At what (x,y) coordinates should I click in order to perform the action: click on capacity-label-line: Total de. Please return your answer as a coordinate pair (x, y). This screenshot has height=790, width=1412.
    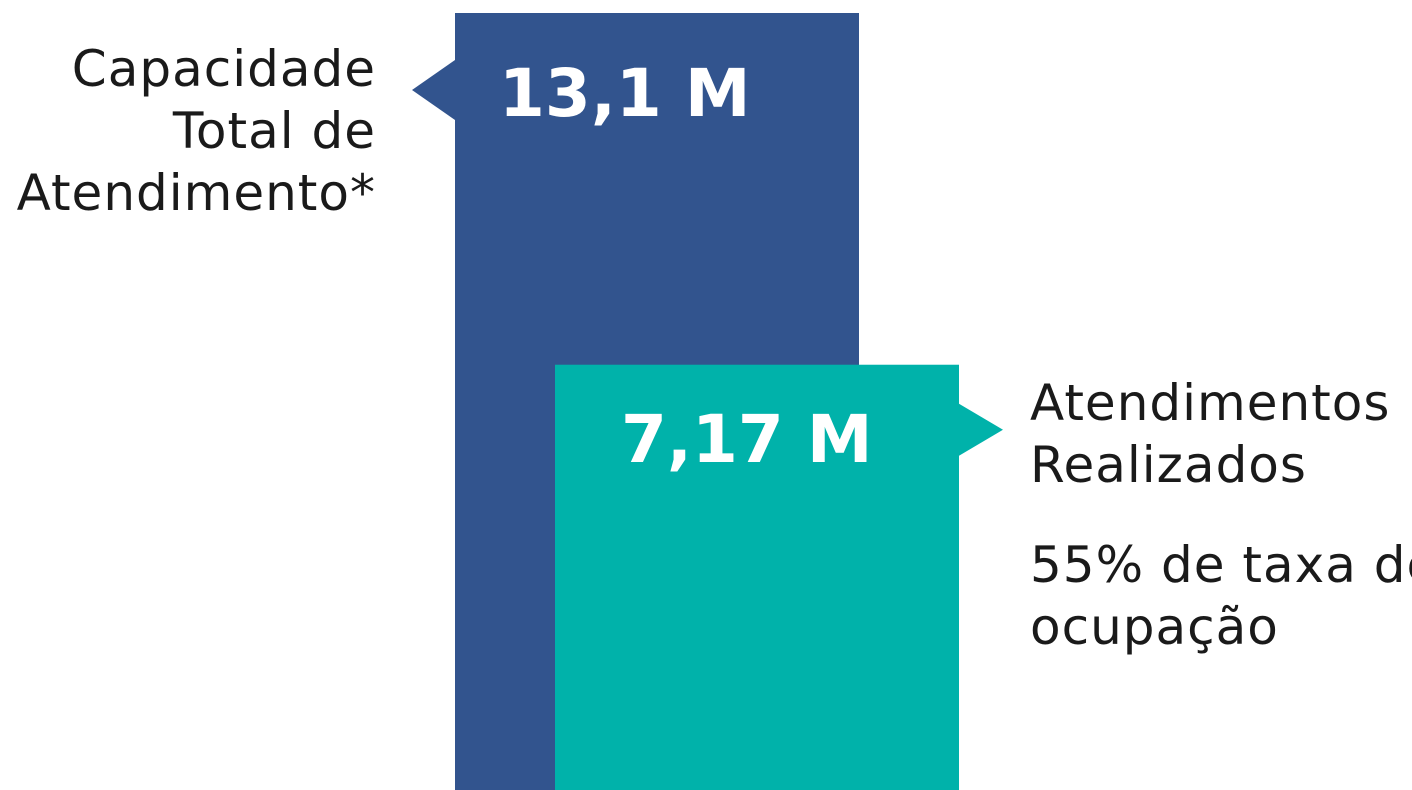
    Looking at the image, I should click on (274, 131).